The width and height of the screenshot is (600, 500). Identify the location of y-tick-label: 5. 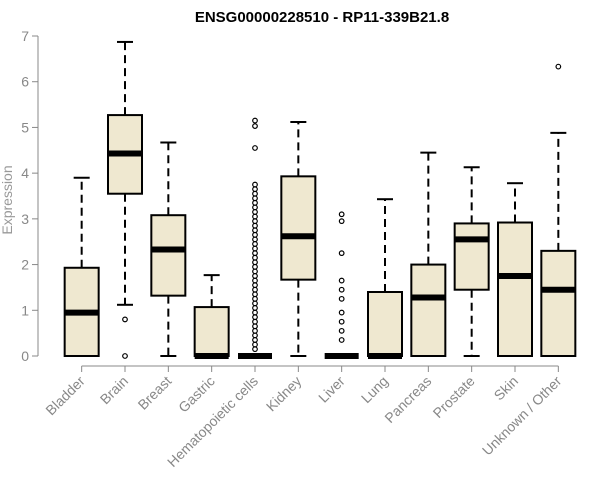
(25, 127).